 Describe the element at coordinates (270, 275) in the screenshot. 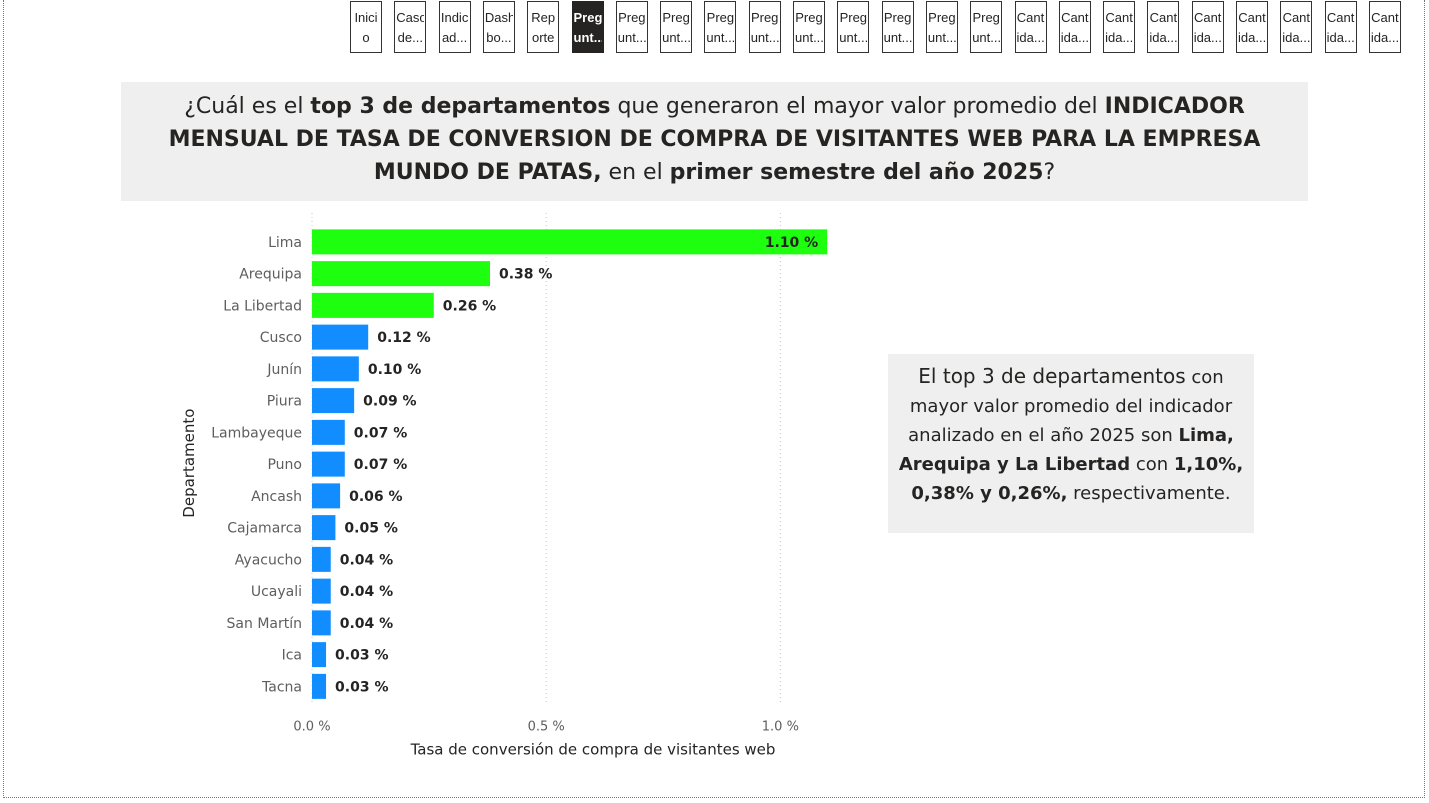

I see `category-label: Arequipa` at that location.